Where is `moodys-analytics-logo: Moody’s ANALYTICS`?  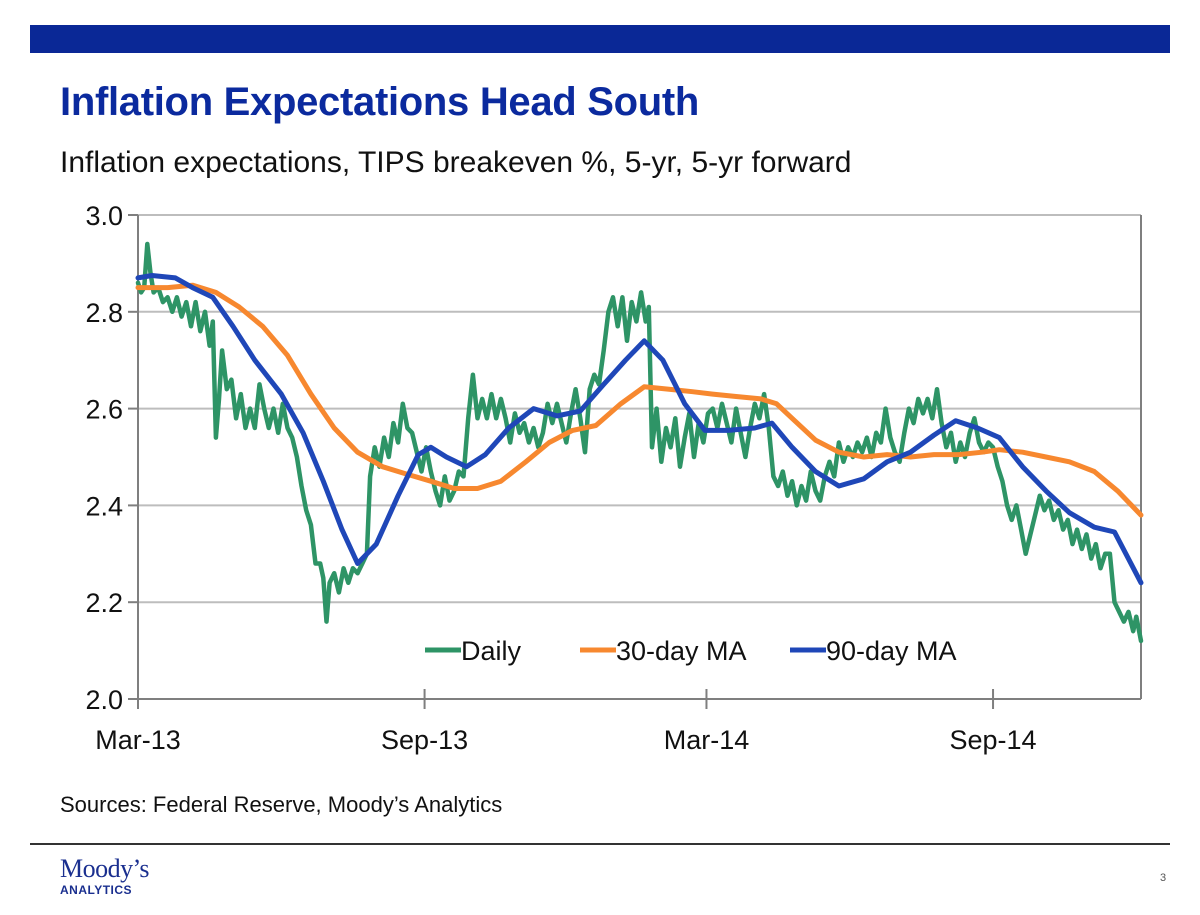 moodys-analytics-logo: Moody’s ANALYTICS is located at coordinates (104, 876).